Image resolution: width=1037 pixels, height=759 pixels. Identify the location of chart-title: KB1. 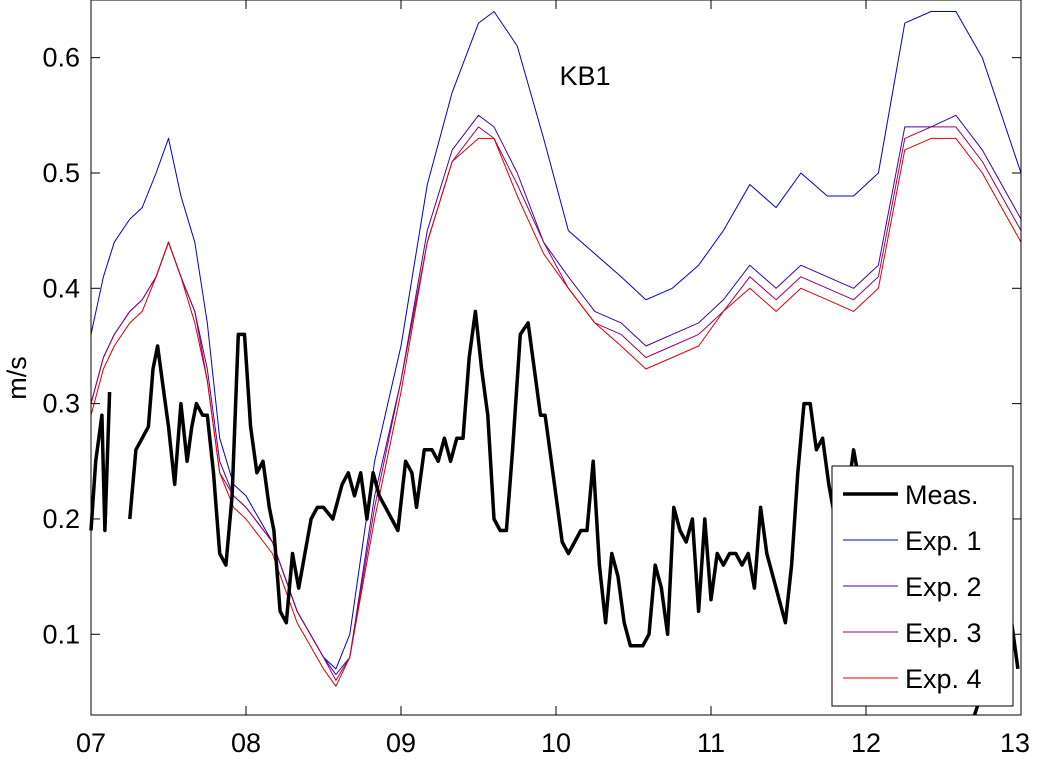
(584, 76).